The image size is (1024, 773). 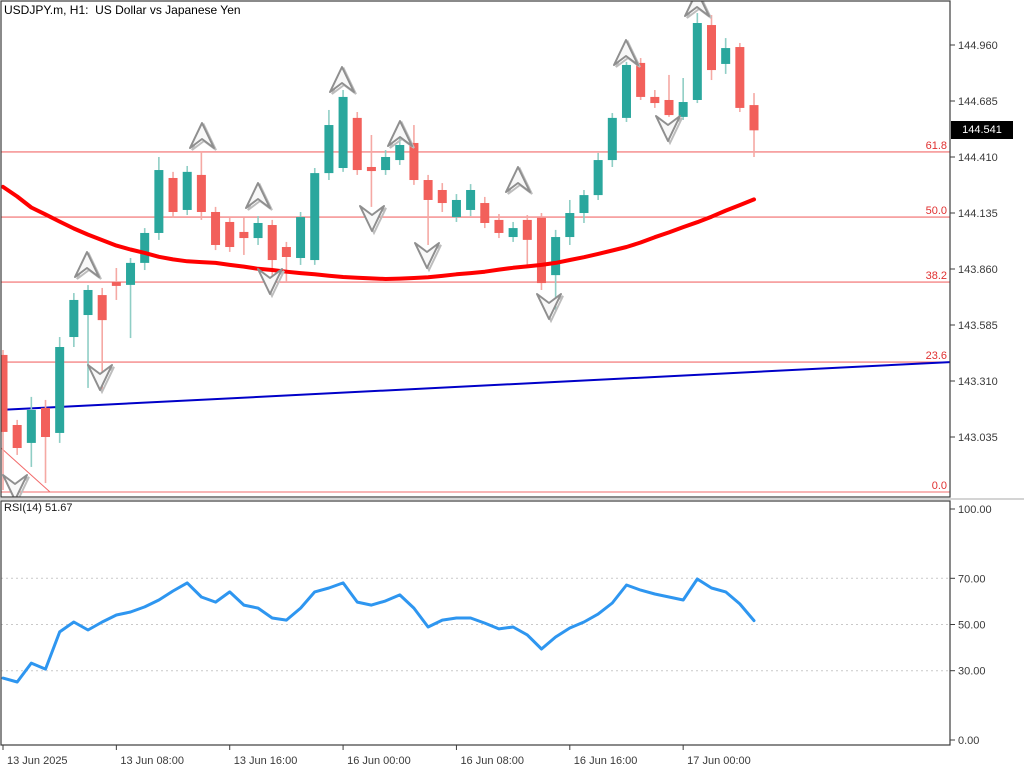 What do you see at coordinates (936, 211) in the screenshot?
I see `fib-label-50.0: 50.0` at bounding box center [936, 211].